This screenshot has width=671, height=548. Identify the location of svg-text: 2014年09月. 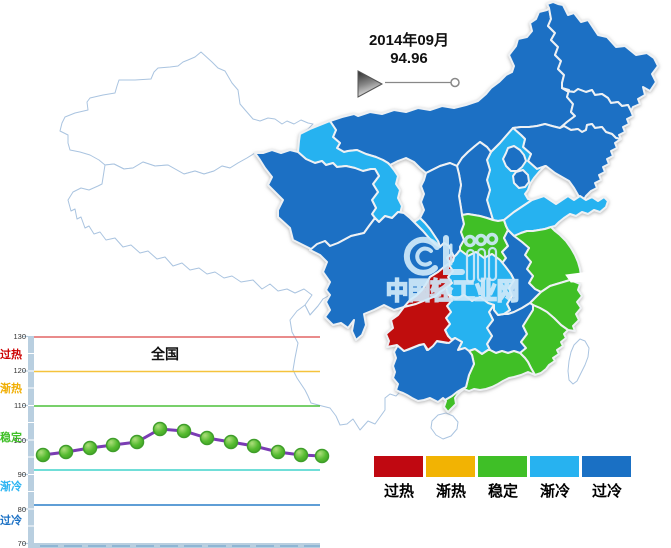
(409, 40).